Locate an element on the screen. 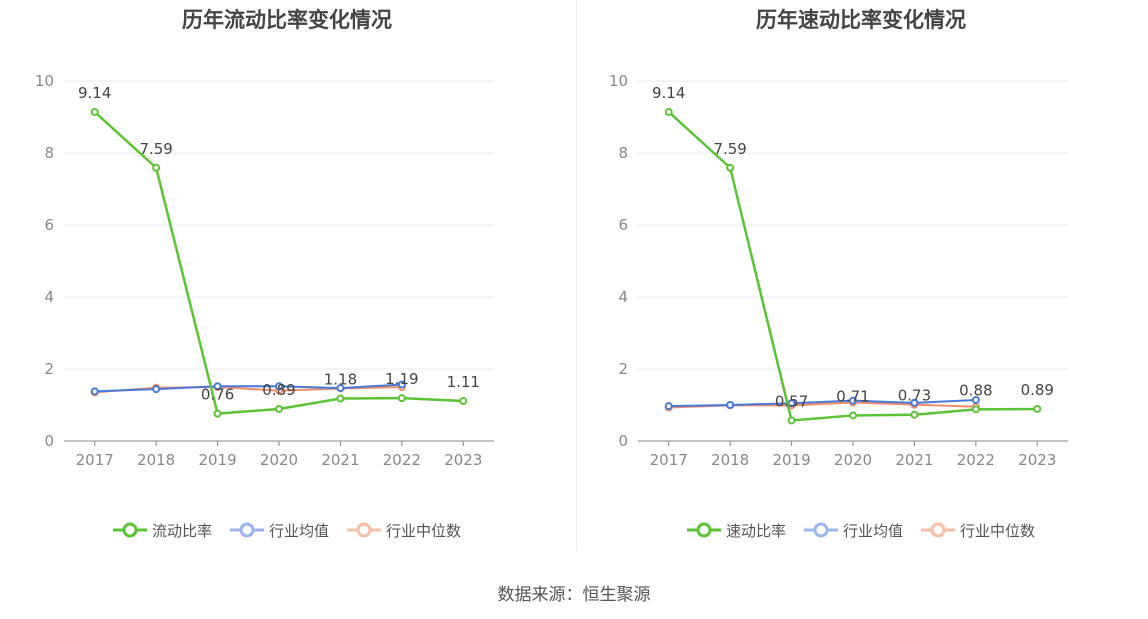 Image resolution: width=1148 pixels, height=619 pixels. legend-label: 流动比率 is located at coordinates (181, 530).